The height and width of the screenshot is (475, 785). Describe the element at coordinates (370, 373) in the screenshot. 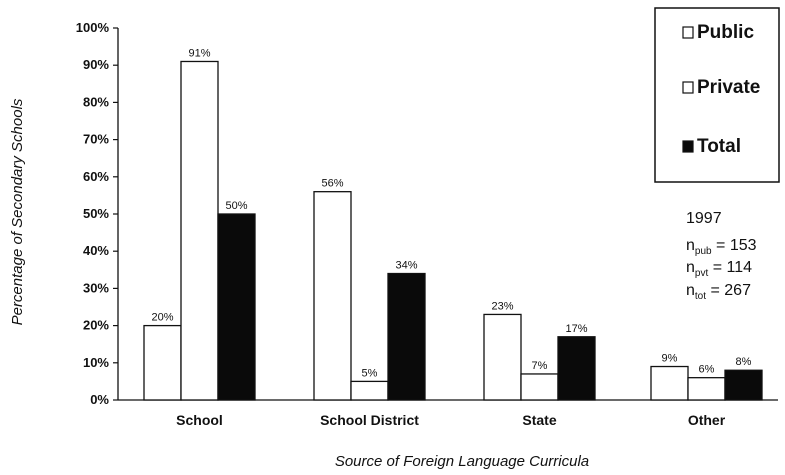

I see `data-label: 5%` at that location.